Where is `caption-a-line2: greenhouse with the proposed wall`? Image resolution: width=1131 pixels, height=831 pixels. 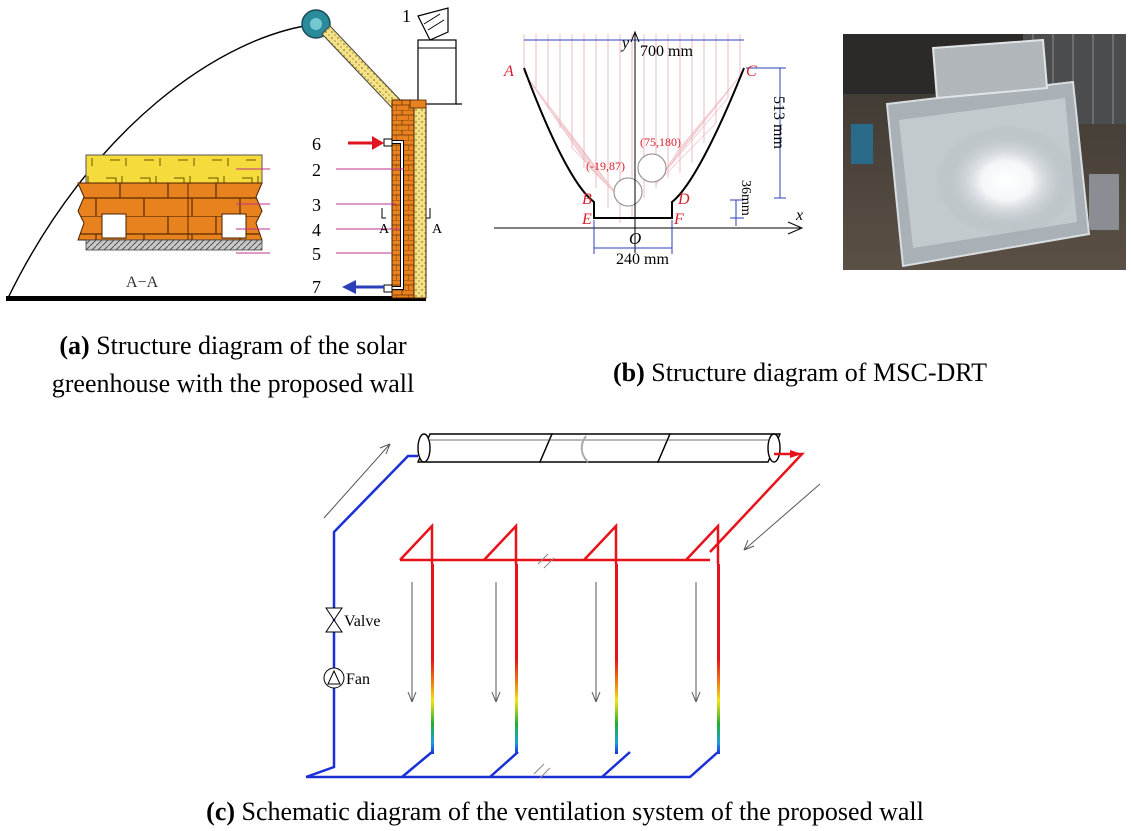
caption-a-line2: greenhouse with the proposed wall is located at coordinates (233, 383).